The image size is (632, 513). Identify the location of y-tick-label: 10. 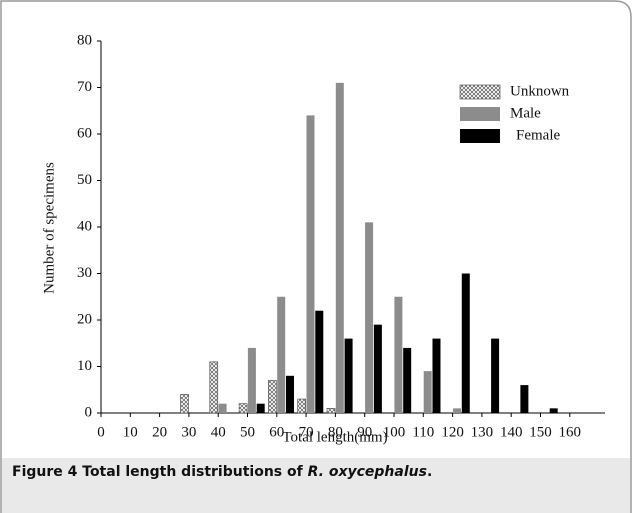
(84, 366).